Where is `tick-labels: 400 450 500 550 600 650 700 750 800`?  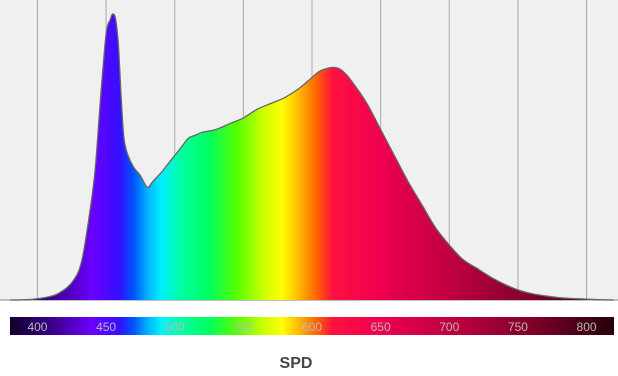 tick-labels: 400 450 500 550 600 650 700 750 800 is located at coordinates (311, 327).